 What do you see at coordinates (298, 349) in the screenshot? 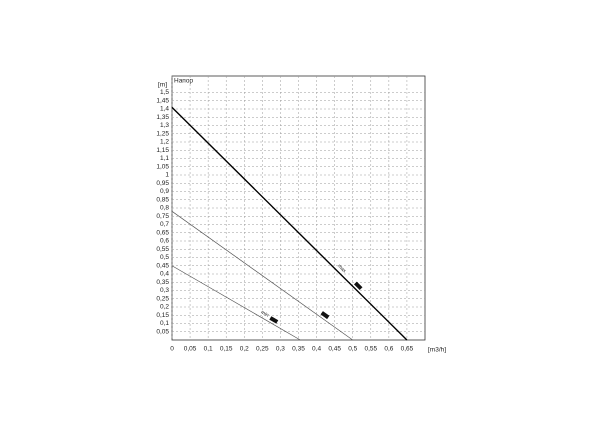
I see `x-tick-label: 0,35` at bounding box center [298, 349].